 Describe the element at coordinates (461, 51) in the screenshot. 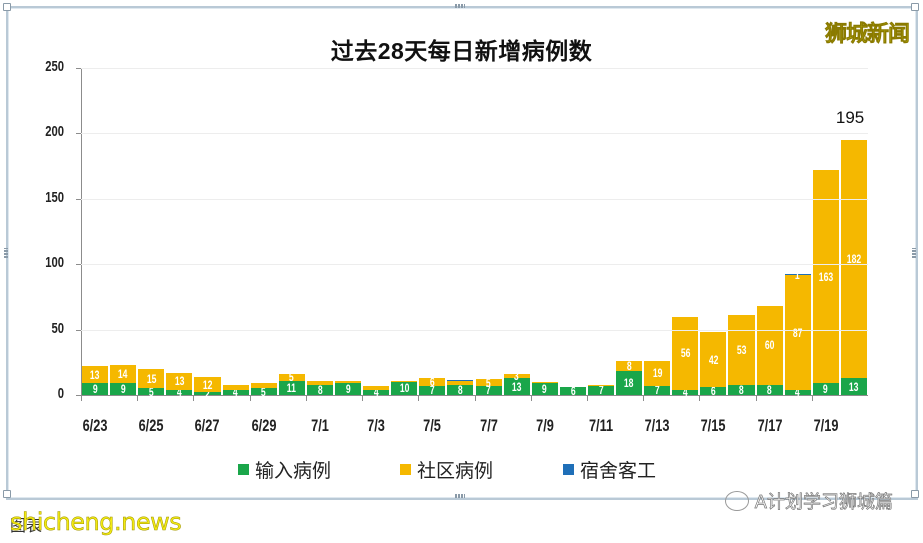

I see `chart-title: 过去28天每日新增病例数` at that location.